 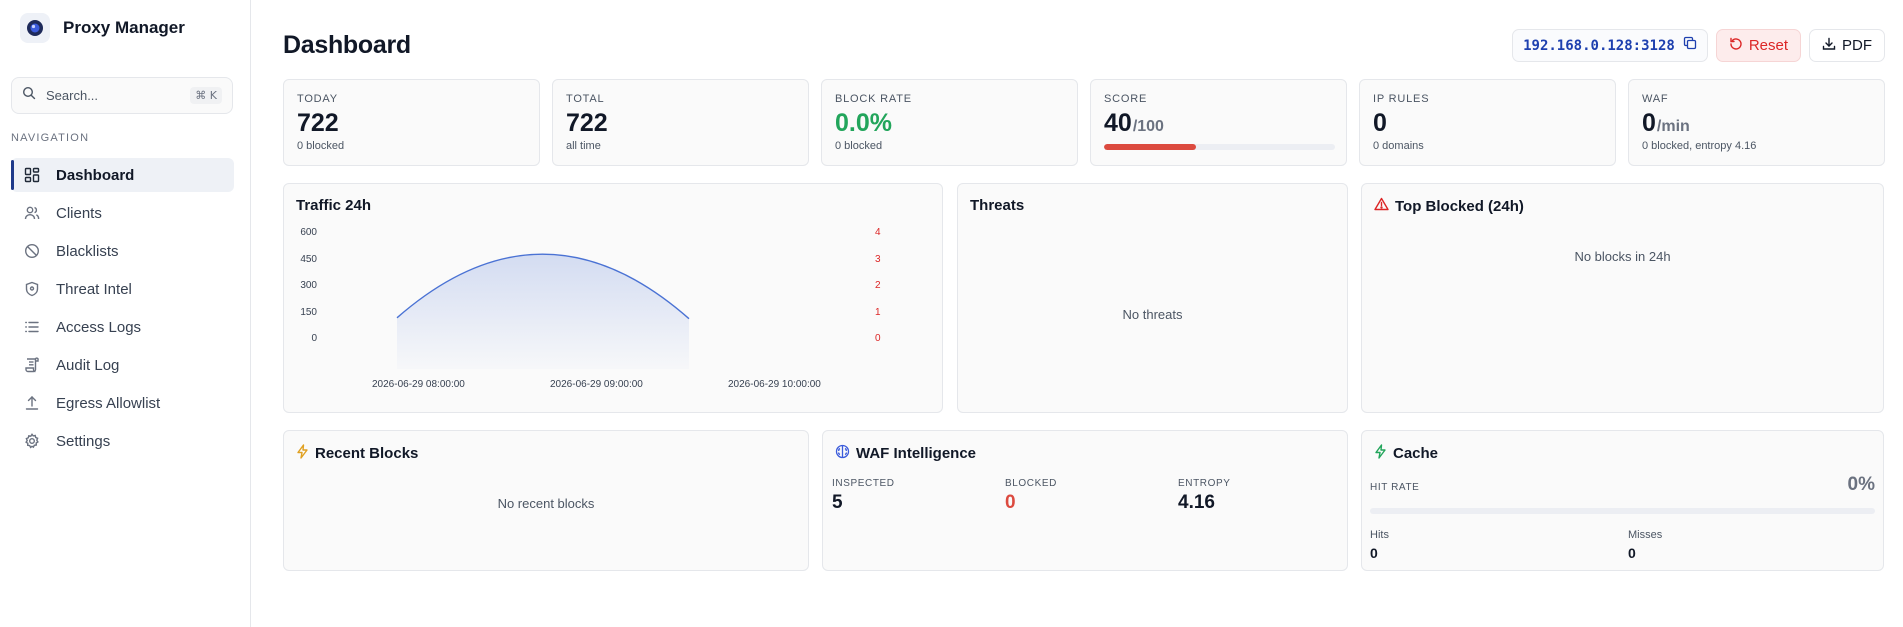 I want to click on threats-panel: Threats No threats, so click(x=1152, y=298).